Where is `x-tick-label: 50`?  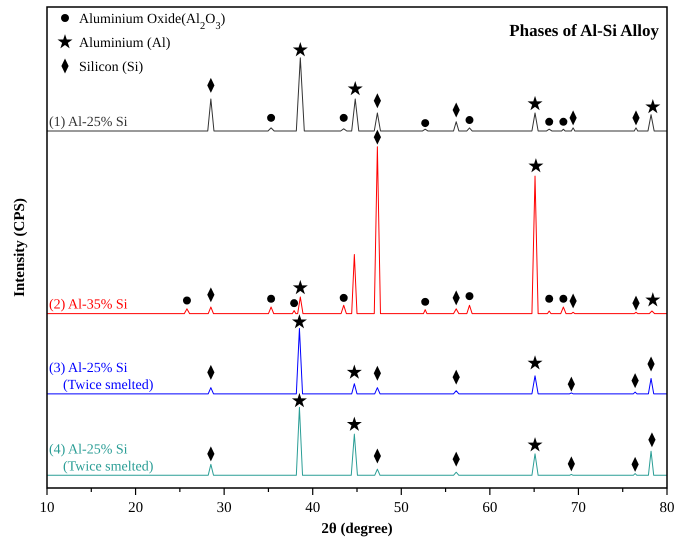
x-tick-label: 50 is located at coordinates (401, 508).